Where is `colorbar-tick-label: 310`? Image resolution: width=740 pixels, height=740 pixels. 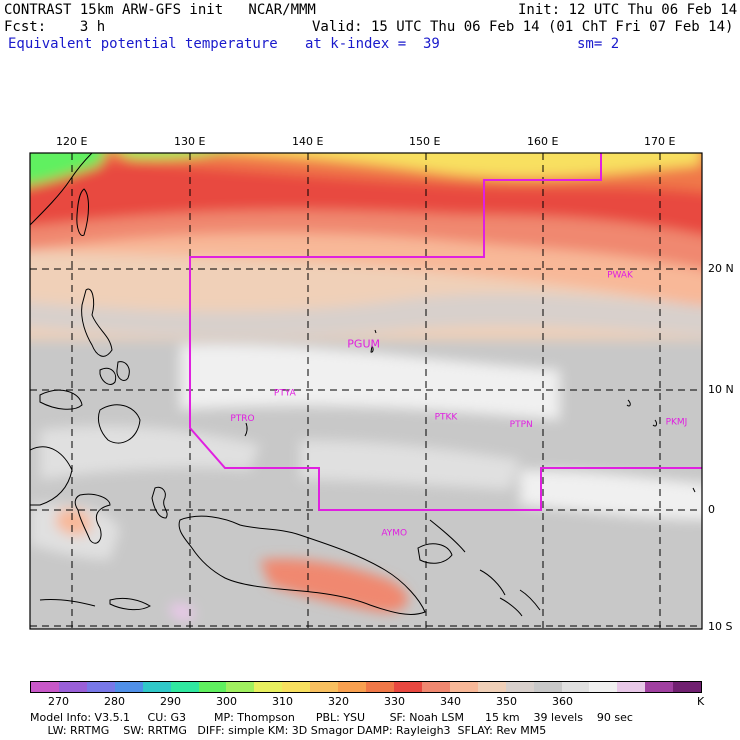 colorbar-tick-label: 310 is located at coordinates (282, 701).